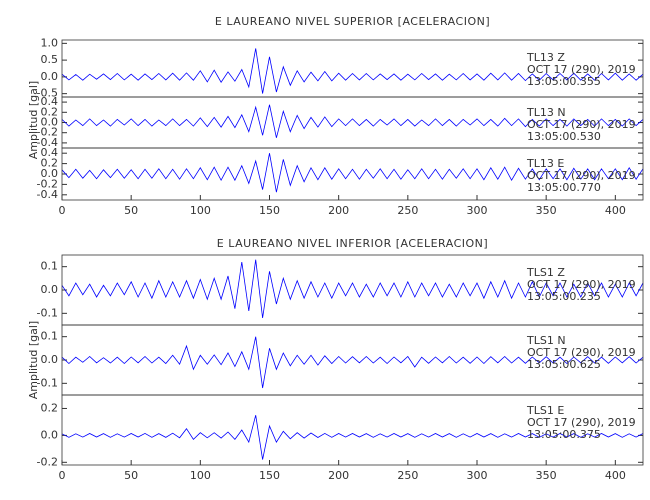 This screenshot has width=650, height=500. I want to click on time-label: 13:05:00.235, so click(564, 296).